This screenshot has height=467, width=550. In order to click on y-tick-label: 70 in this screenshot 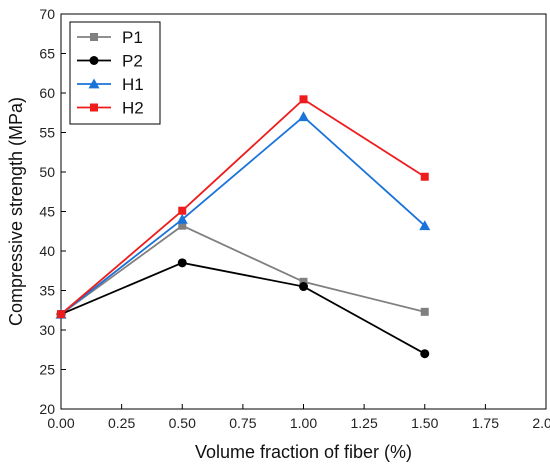, I will do `click(47, 14)`.